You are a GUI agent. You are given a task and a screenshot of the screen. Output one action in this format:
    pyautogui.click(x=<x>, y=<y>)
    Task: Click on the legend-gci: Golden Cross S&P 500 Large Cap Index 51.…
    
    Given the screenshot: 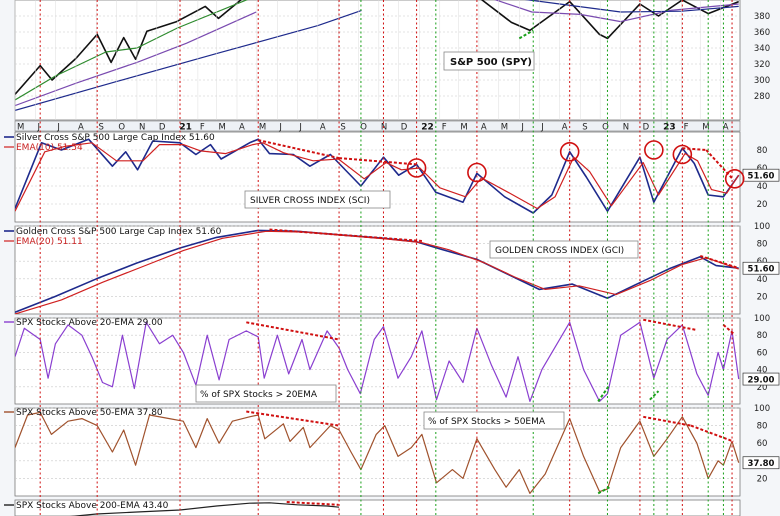 What is the action you would take?
    pyautogui.click(x=113, y=237)
    